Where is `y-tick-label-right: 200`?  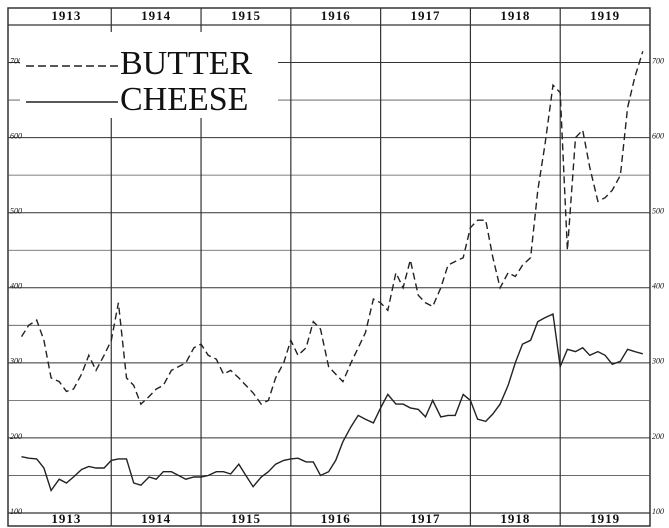
y-tick-label-right: 200 is located at coordinates (658, 436).